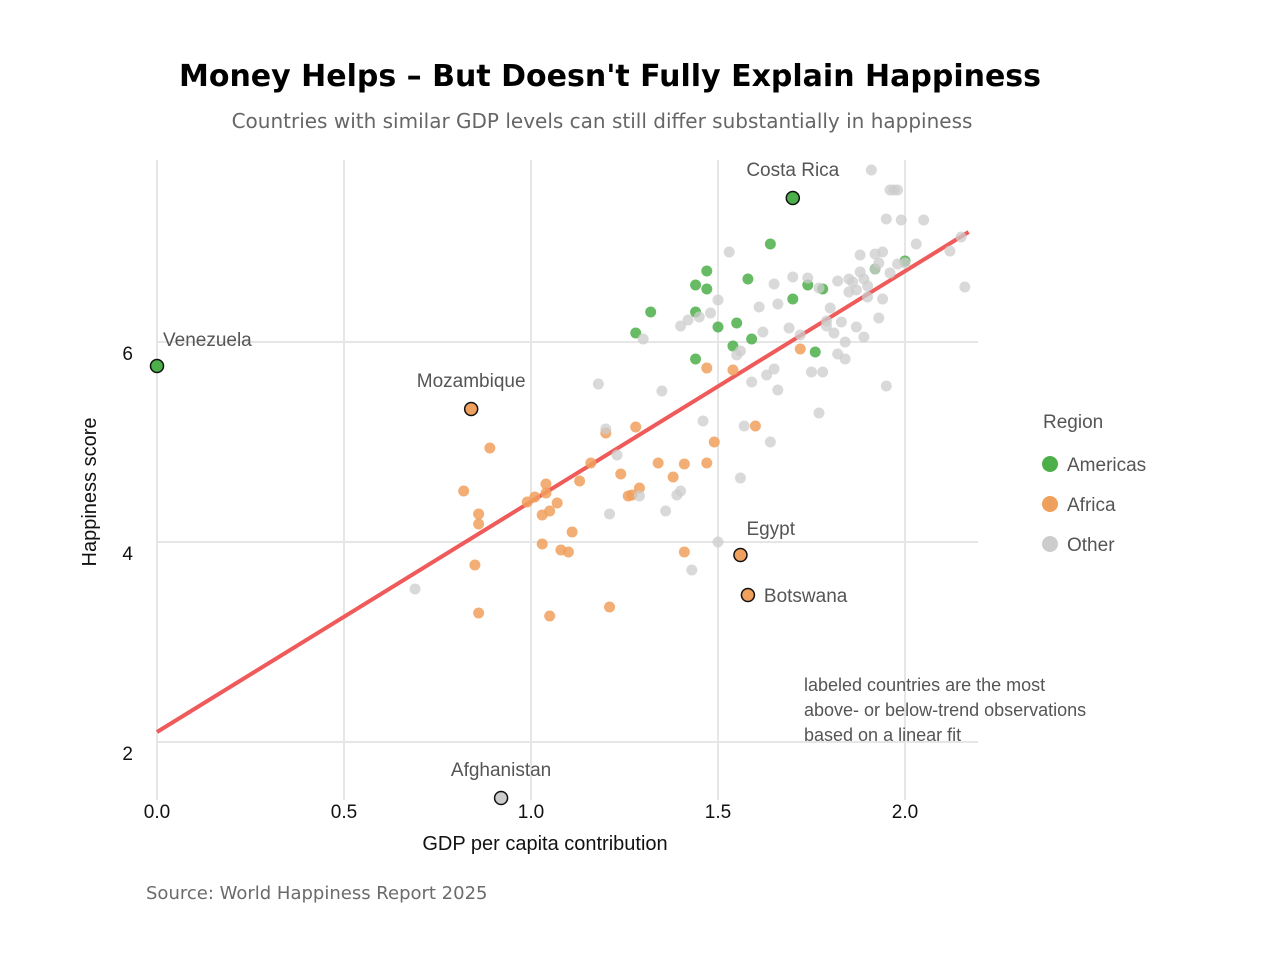  Describe the element at coordinates (471, 381) in the screenshot. I see `point-label: Mozambique` at that location.